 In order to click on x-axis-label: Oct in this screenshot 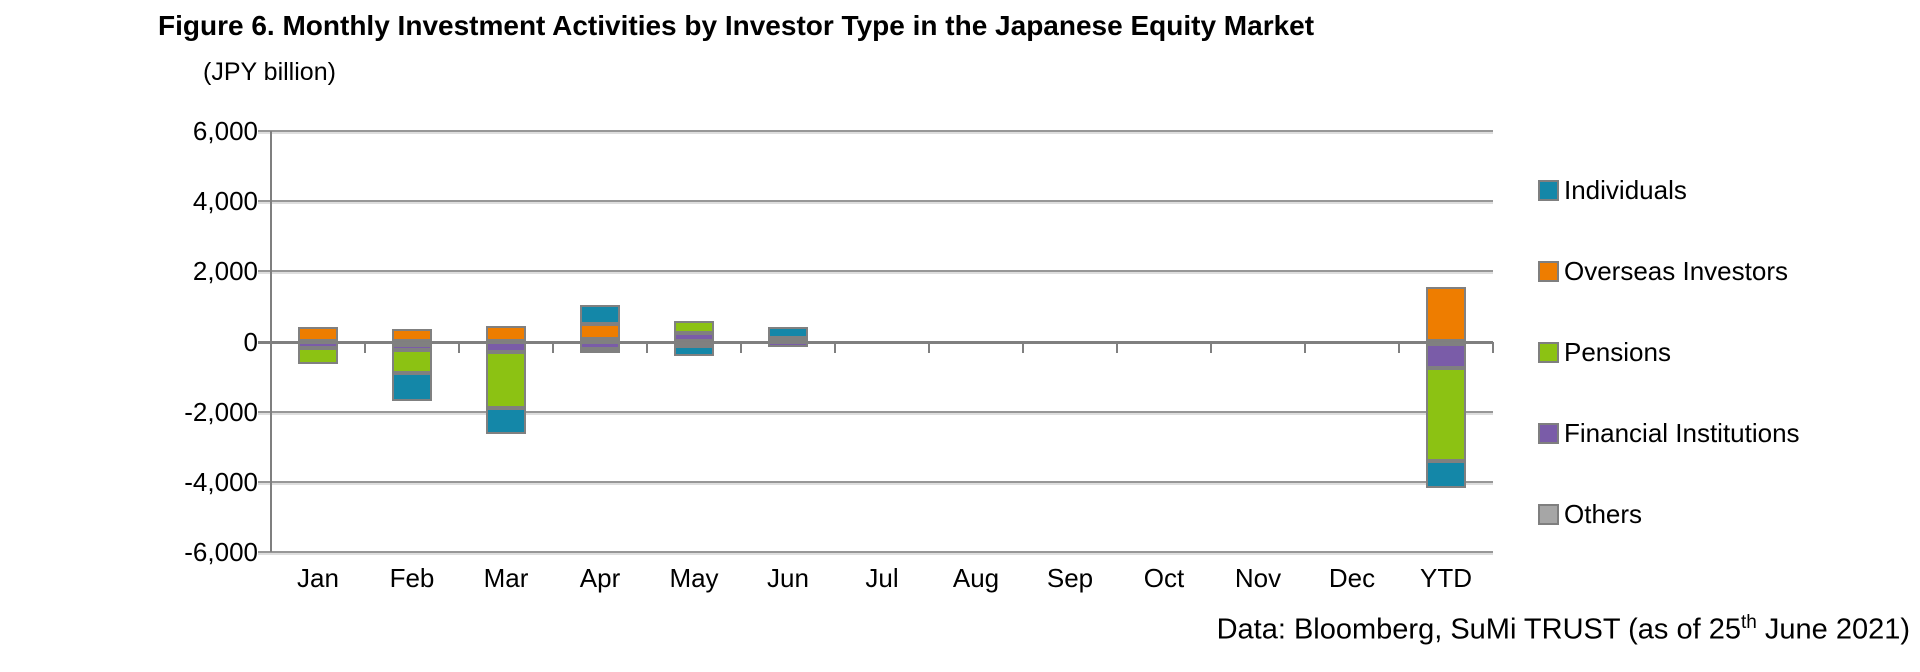, I will do `click(1164, 578)`.